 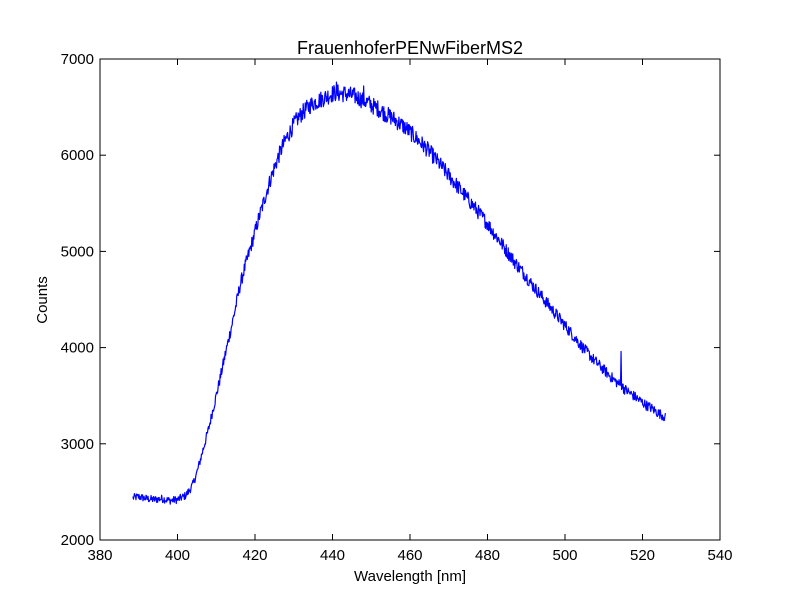 I want to click on y-tick-label: 6000, so click(x=77, y=155).